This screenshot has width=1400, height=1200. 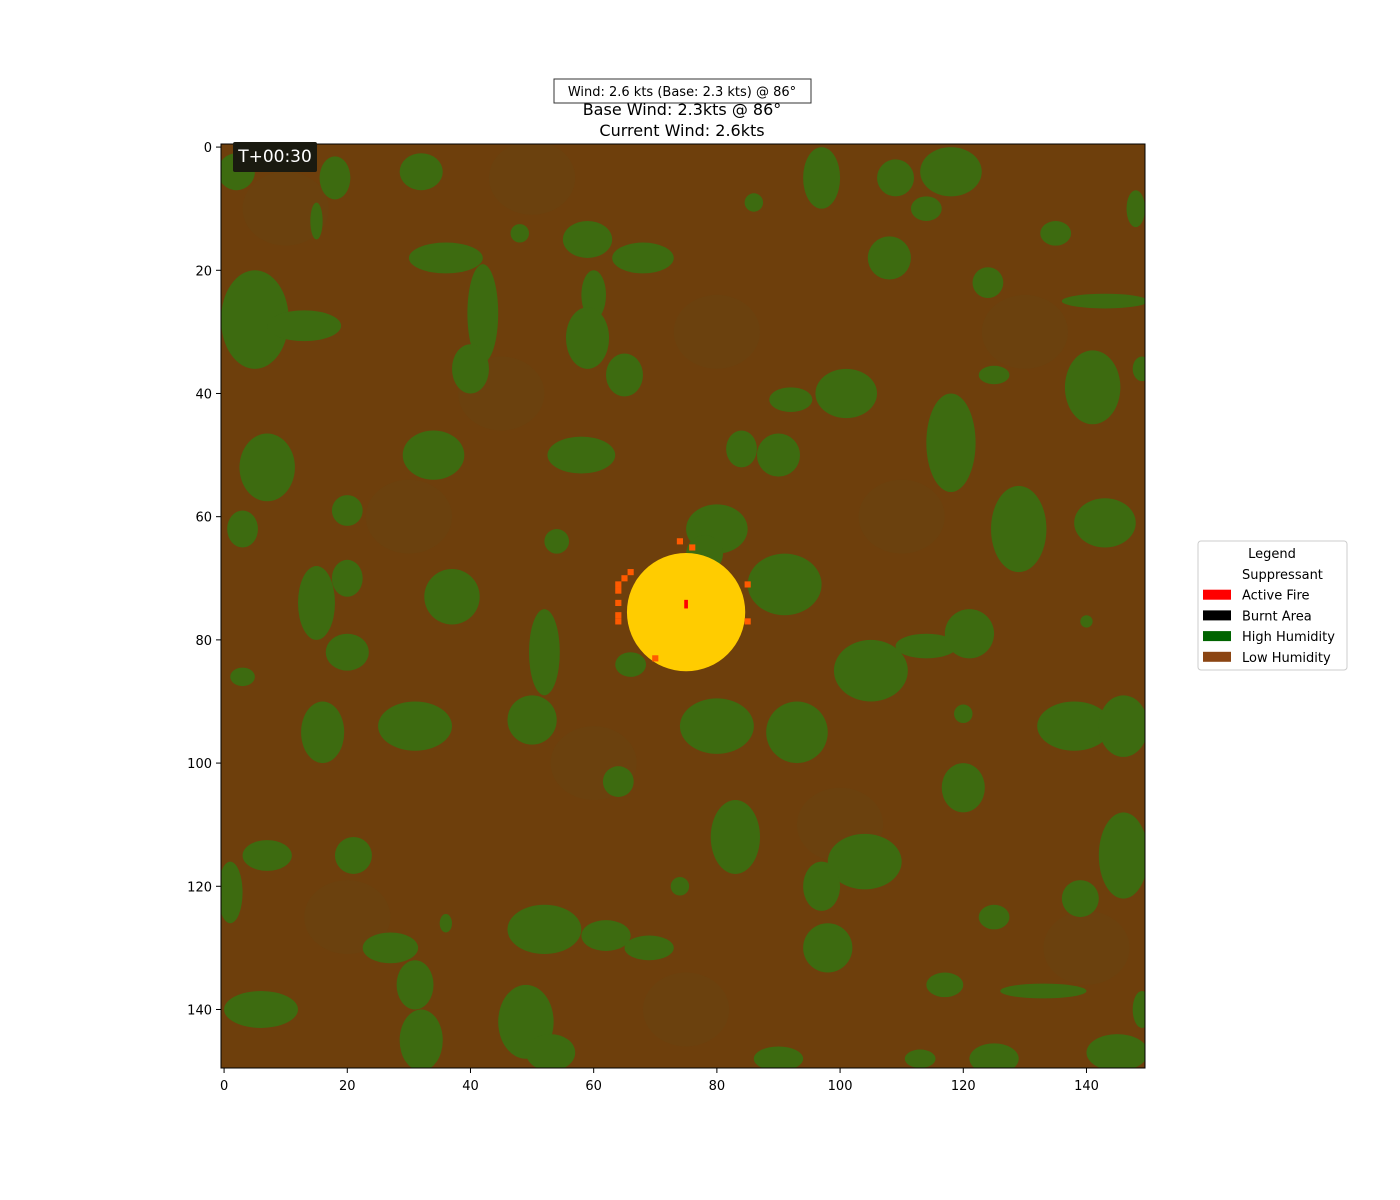 What do you see at coordinates (208, 148) in the screenshot?
I see `y-tick-label: 0` at bounding box center [208, 148].